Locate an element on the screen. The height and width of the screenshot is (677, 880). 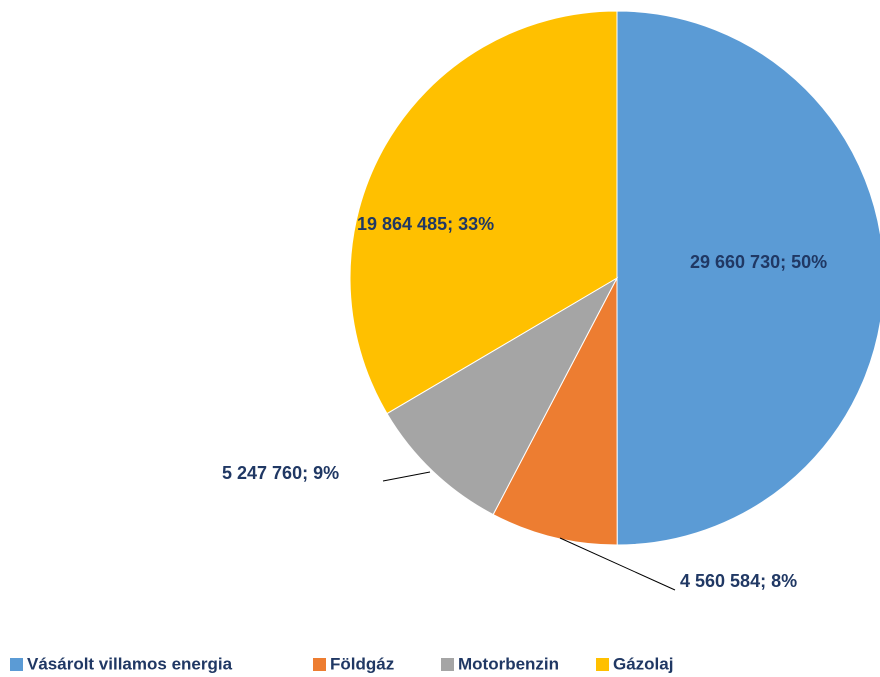
legend-label: Motorbenzin is located at coordinates (508, 663).